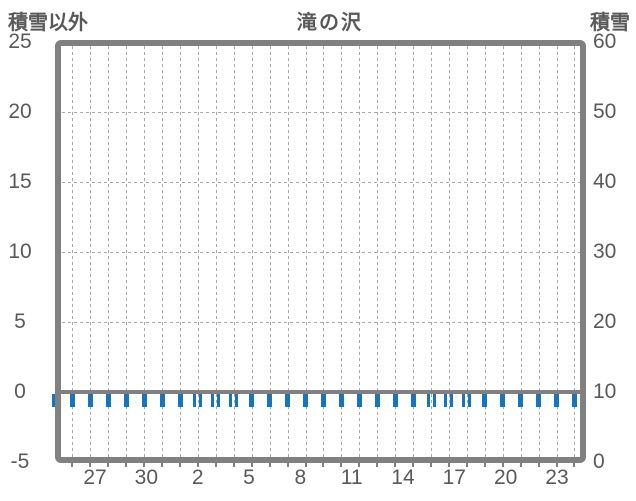  Describe the element at coordinates (605, 111) in the screenshot. I see `right-axis-tick-label: 50` at that location.